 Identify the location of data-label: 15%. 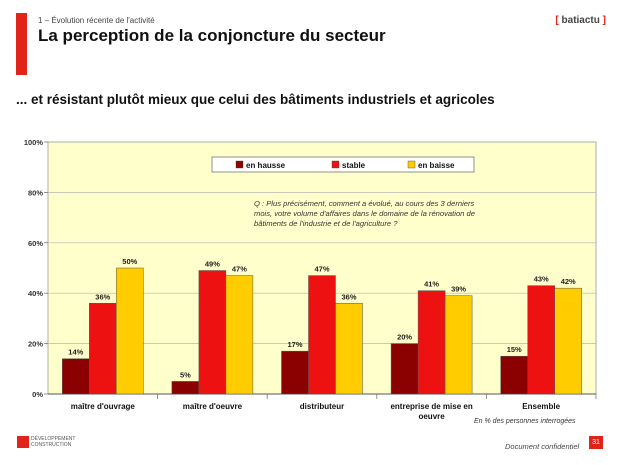
(514, 349).